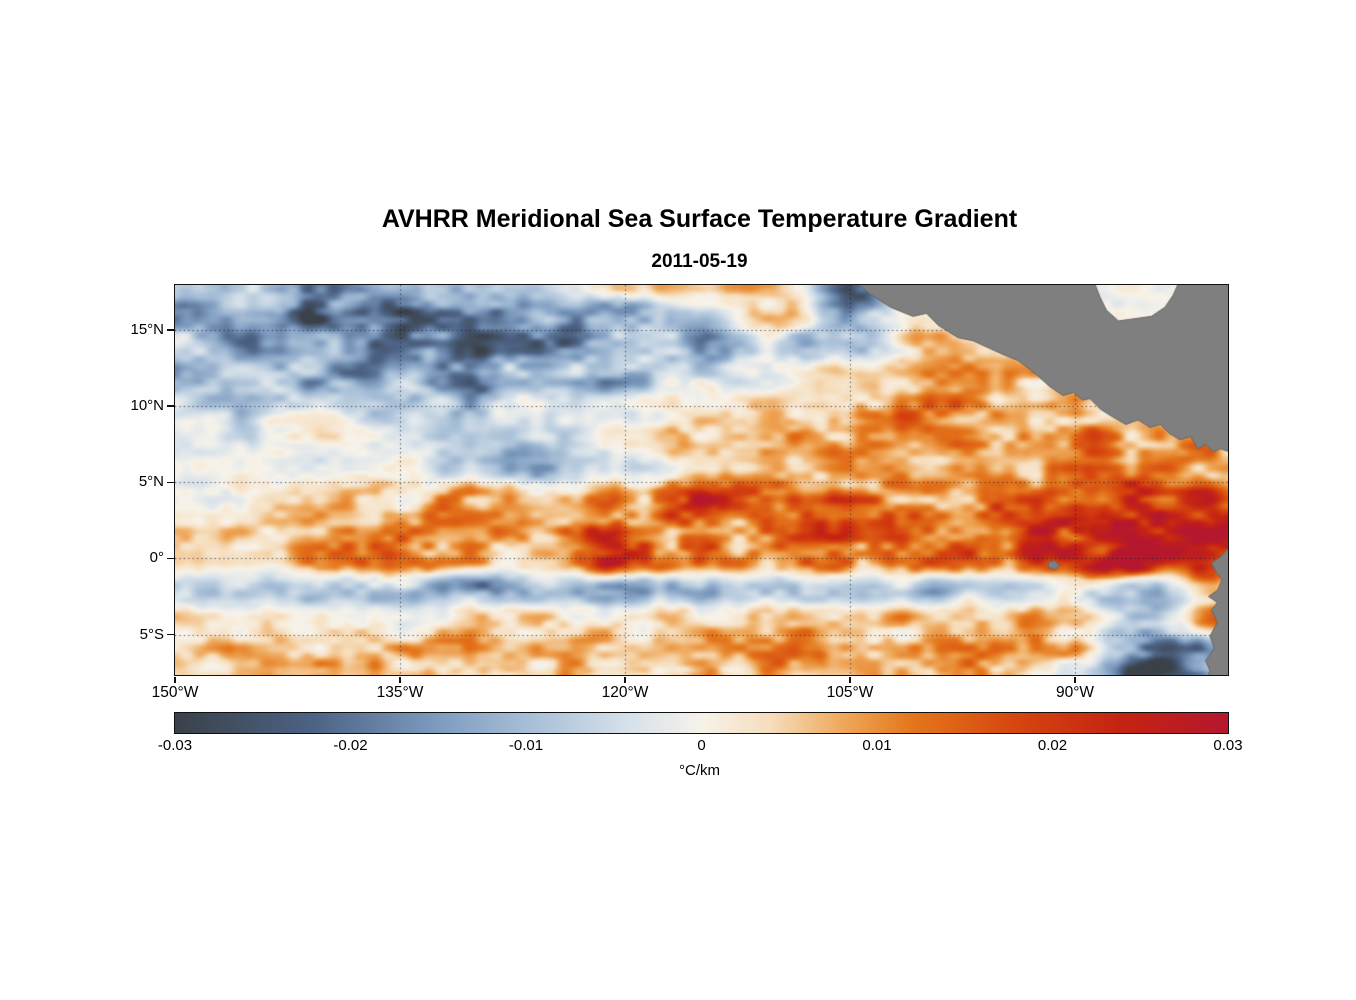 The image size is (1356, 1000). What do you see at coordinates (350, 745) in the screenshot?
I see `colorbar-tick-label: -0.02` at bounding box center [350, 745].